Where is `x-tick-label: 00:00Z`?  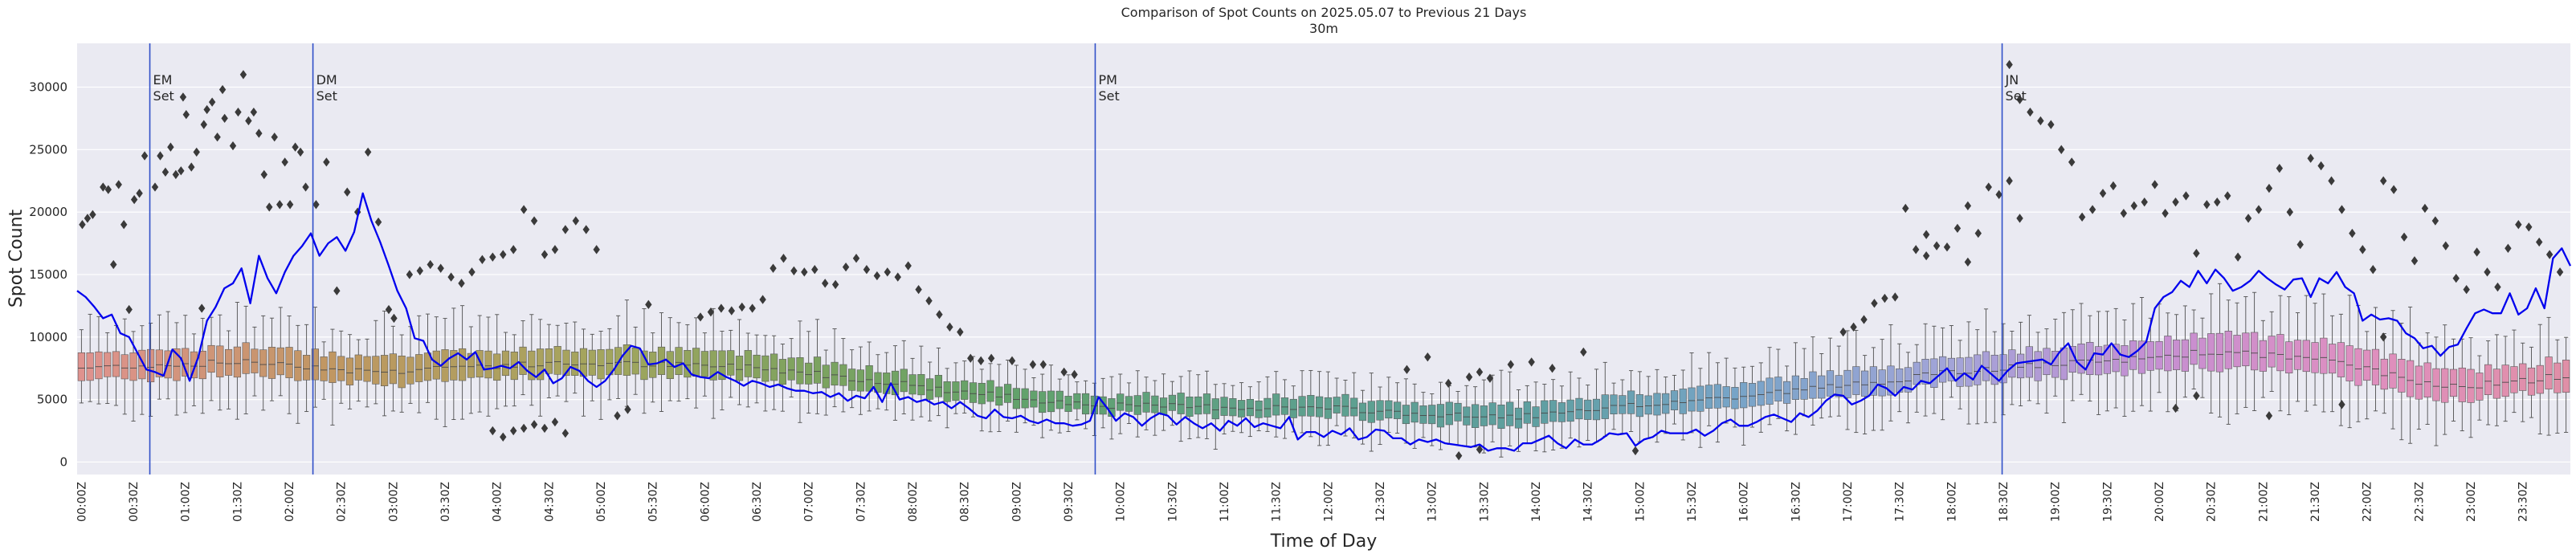 x-tick-label: 00:00Z is located at coordinates (82, 502).